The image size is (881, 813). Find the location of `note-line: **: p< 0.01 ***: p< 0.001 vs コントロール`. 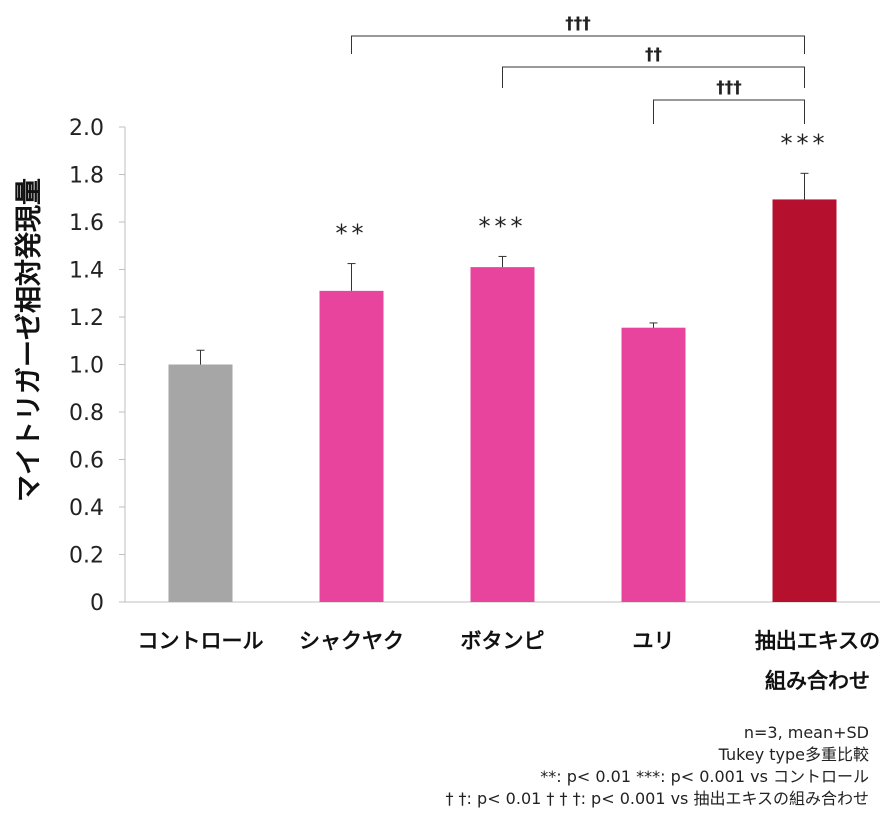

note-line: **: p< 0.01 ***: p< 0.001 vs コントロール is located at coordinates (704, 776).